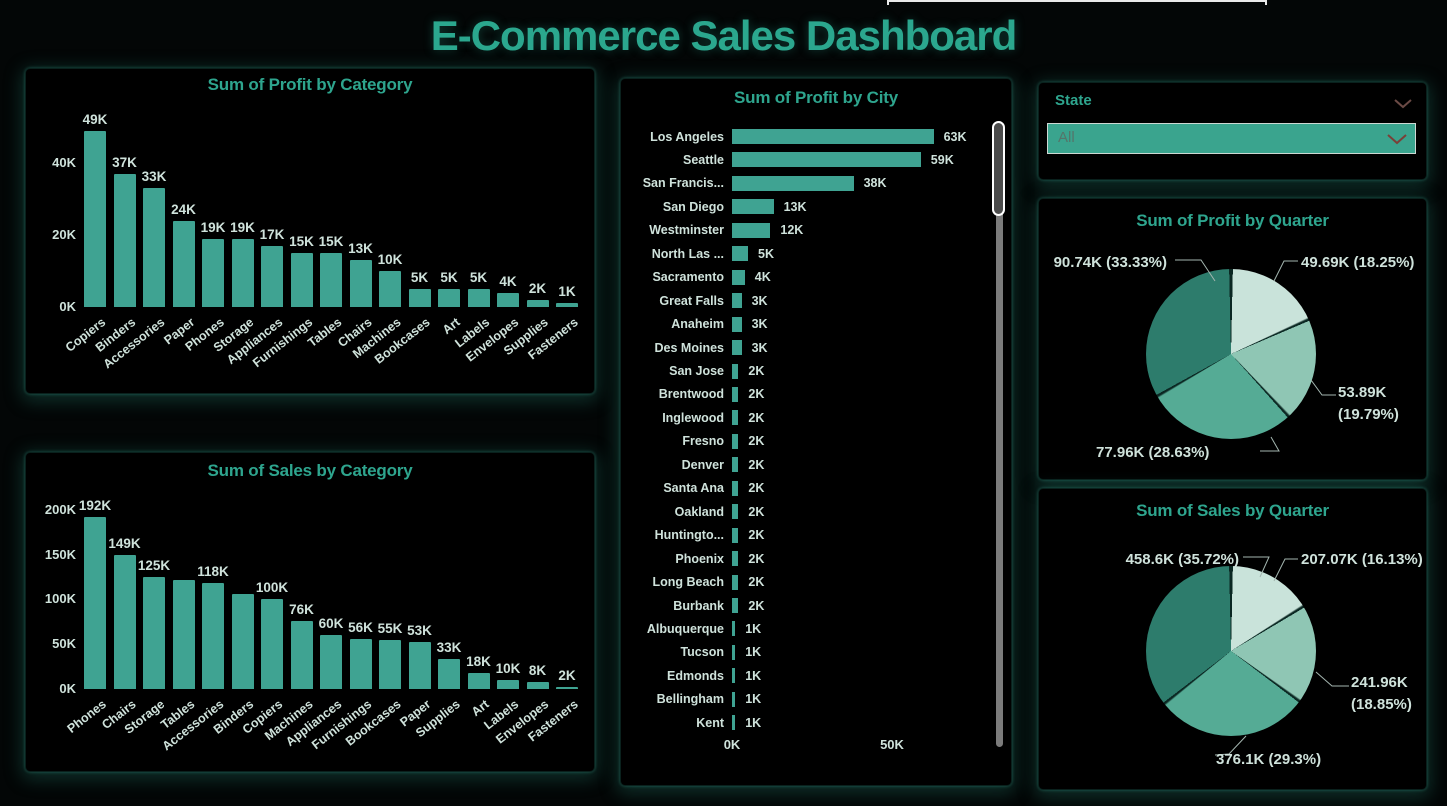  Describe the element at coordinates (703, 441) in the screenshot. I see `city-label: Fresno` at that location.